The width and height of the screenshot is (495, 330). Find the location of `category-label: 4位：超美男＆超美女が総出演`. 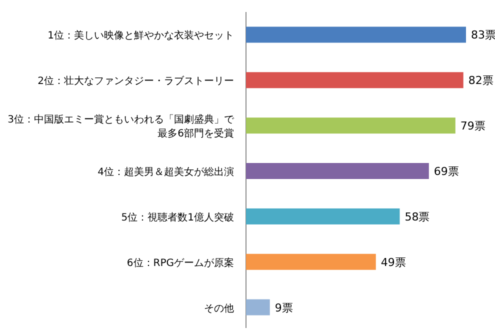

category-label: 4位：超美男＆超美女が総出演 is located at coordinates (166, 172).